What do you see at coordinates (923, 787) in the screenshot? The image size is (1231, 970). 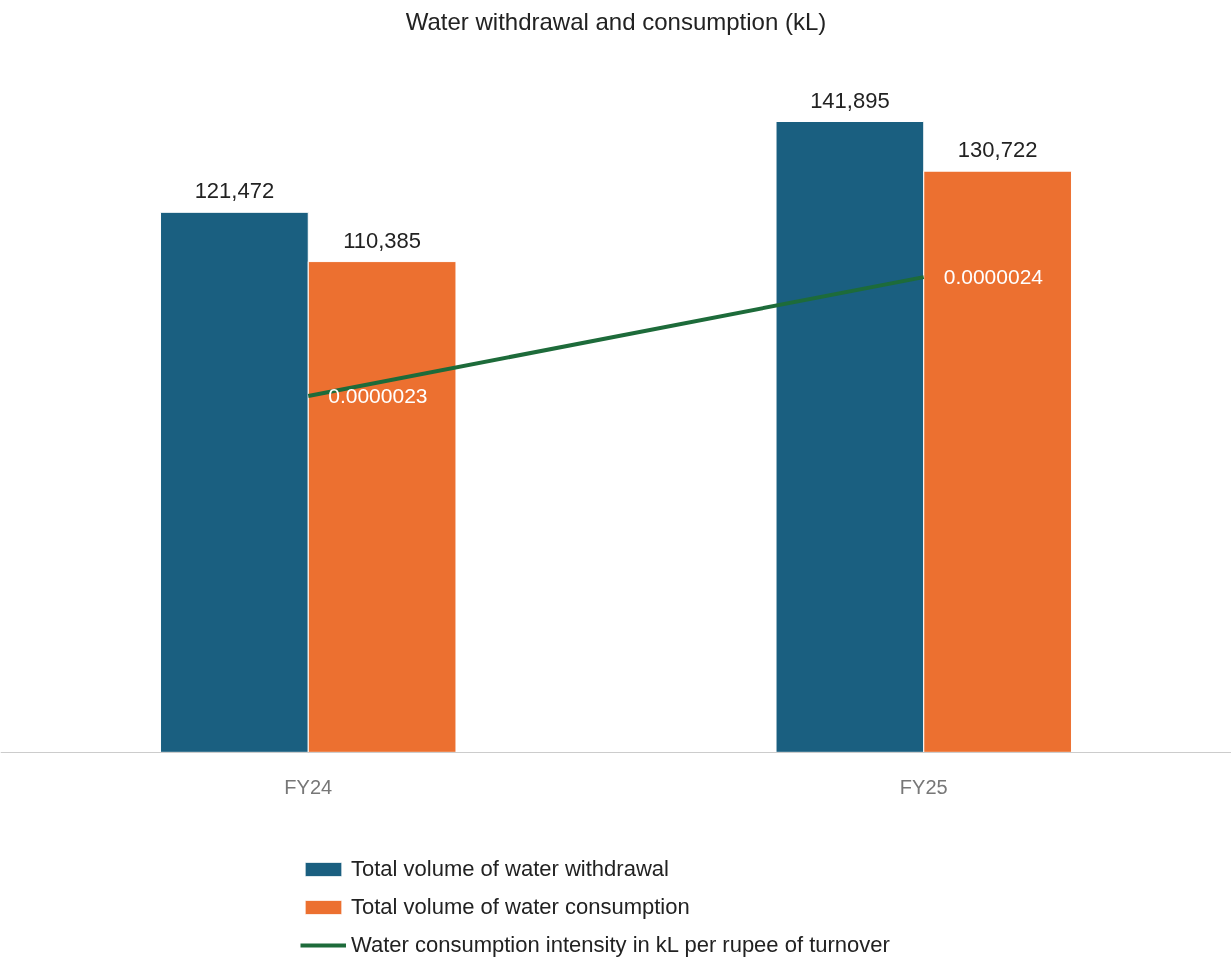 I see `x-tick-label: FY25` at bounding box center [923, 787].